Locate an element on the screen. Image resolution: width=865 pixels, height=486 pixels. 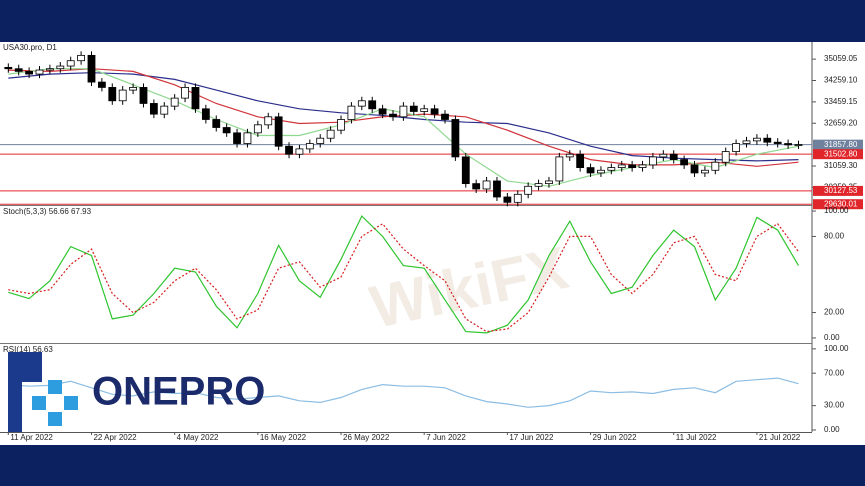
price-level-label: 29630.01 is located at coordinates (841, 203).